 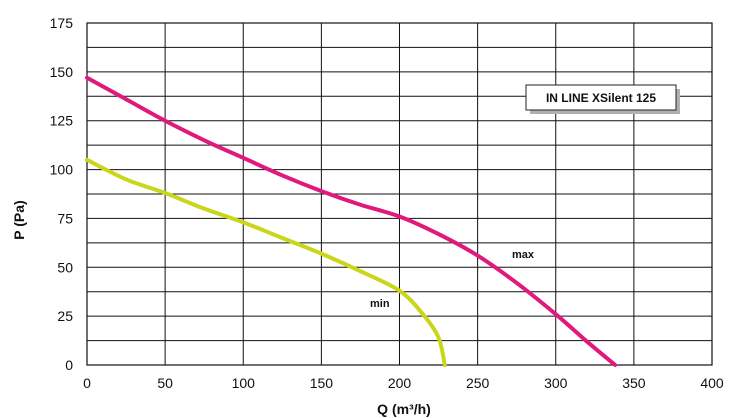 I want to click on legend-box: IN LINE XSilent 125, so click(x=602, y=99).